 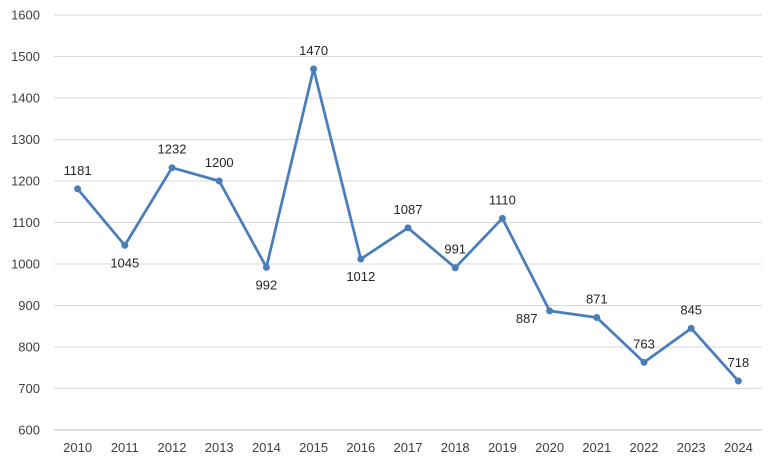 I want to click on y-tick-label: 1400, so click(x=25, y=98).